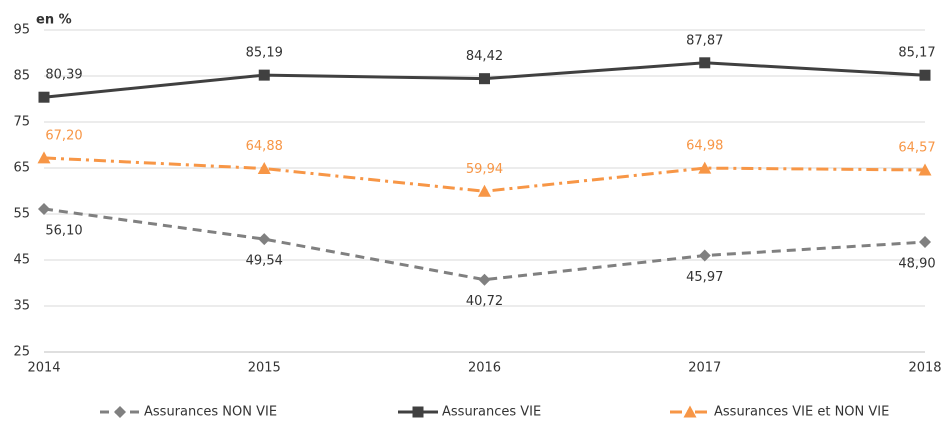 This screenshot has height=423, width=948. What do you see at coordinates (264, 261) in the screenshot?
I see `data-label: 49,54` at bounding box center [264, 261].